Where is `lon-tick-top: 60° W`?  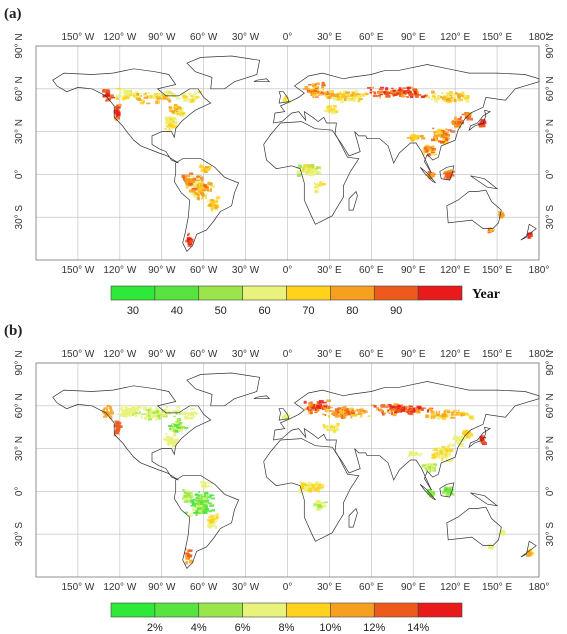 lon-tick-top: 60° W is located at coordinates (204, 37).